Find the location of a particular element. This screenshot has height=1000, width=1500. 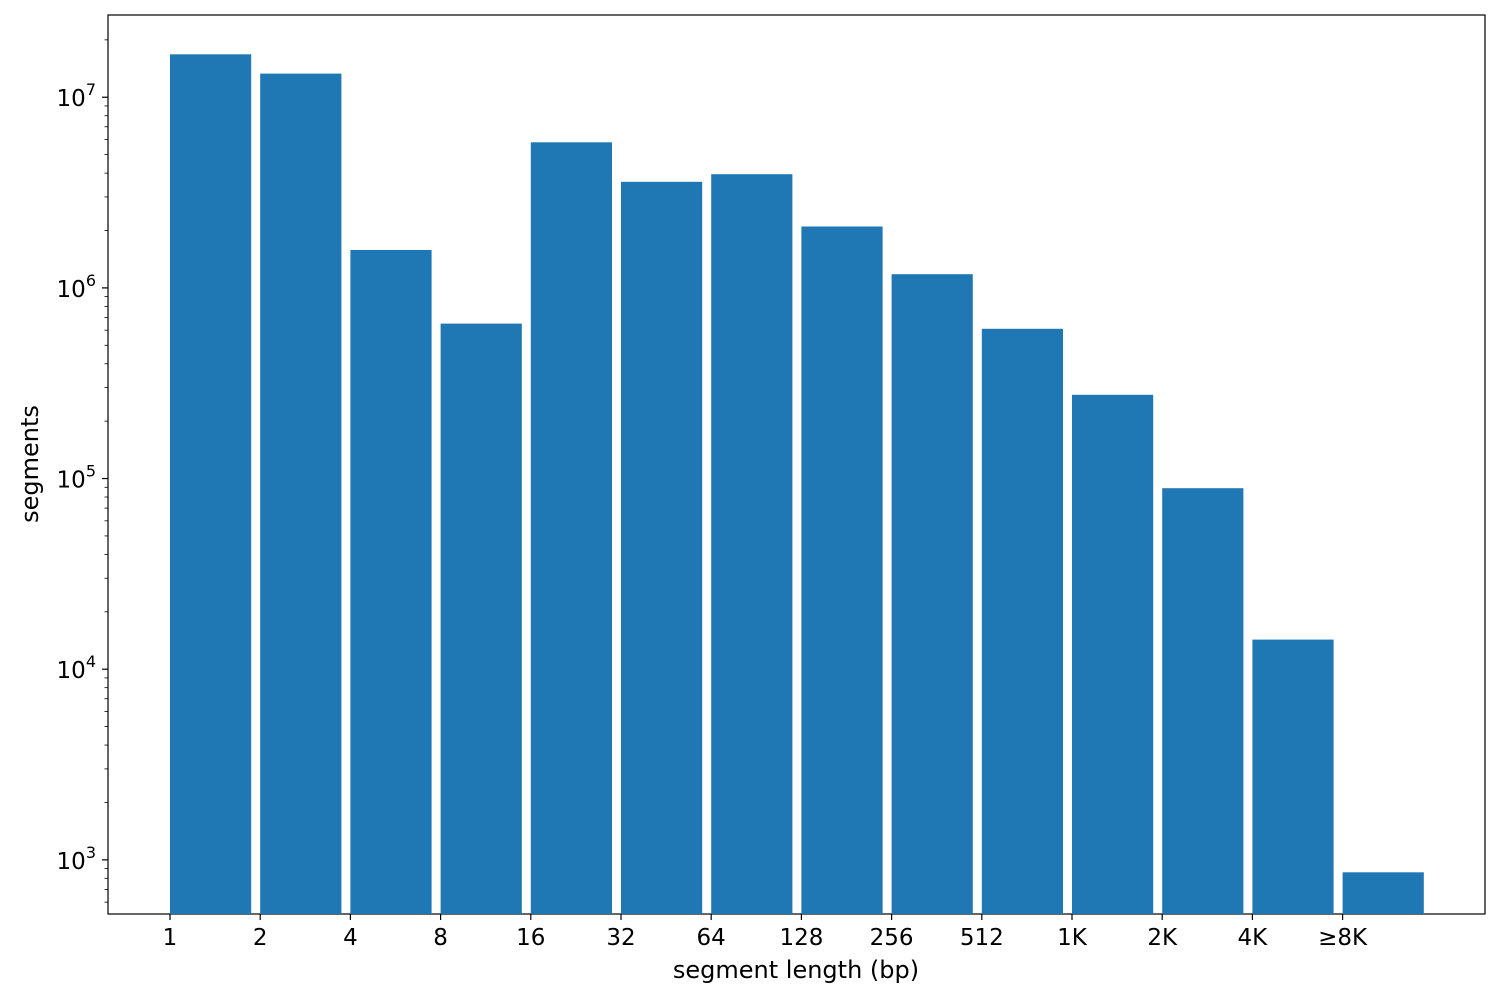

x-tick-label: 128 is located at coordinates (801, 938).